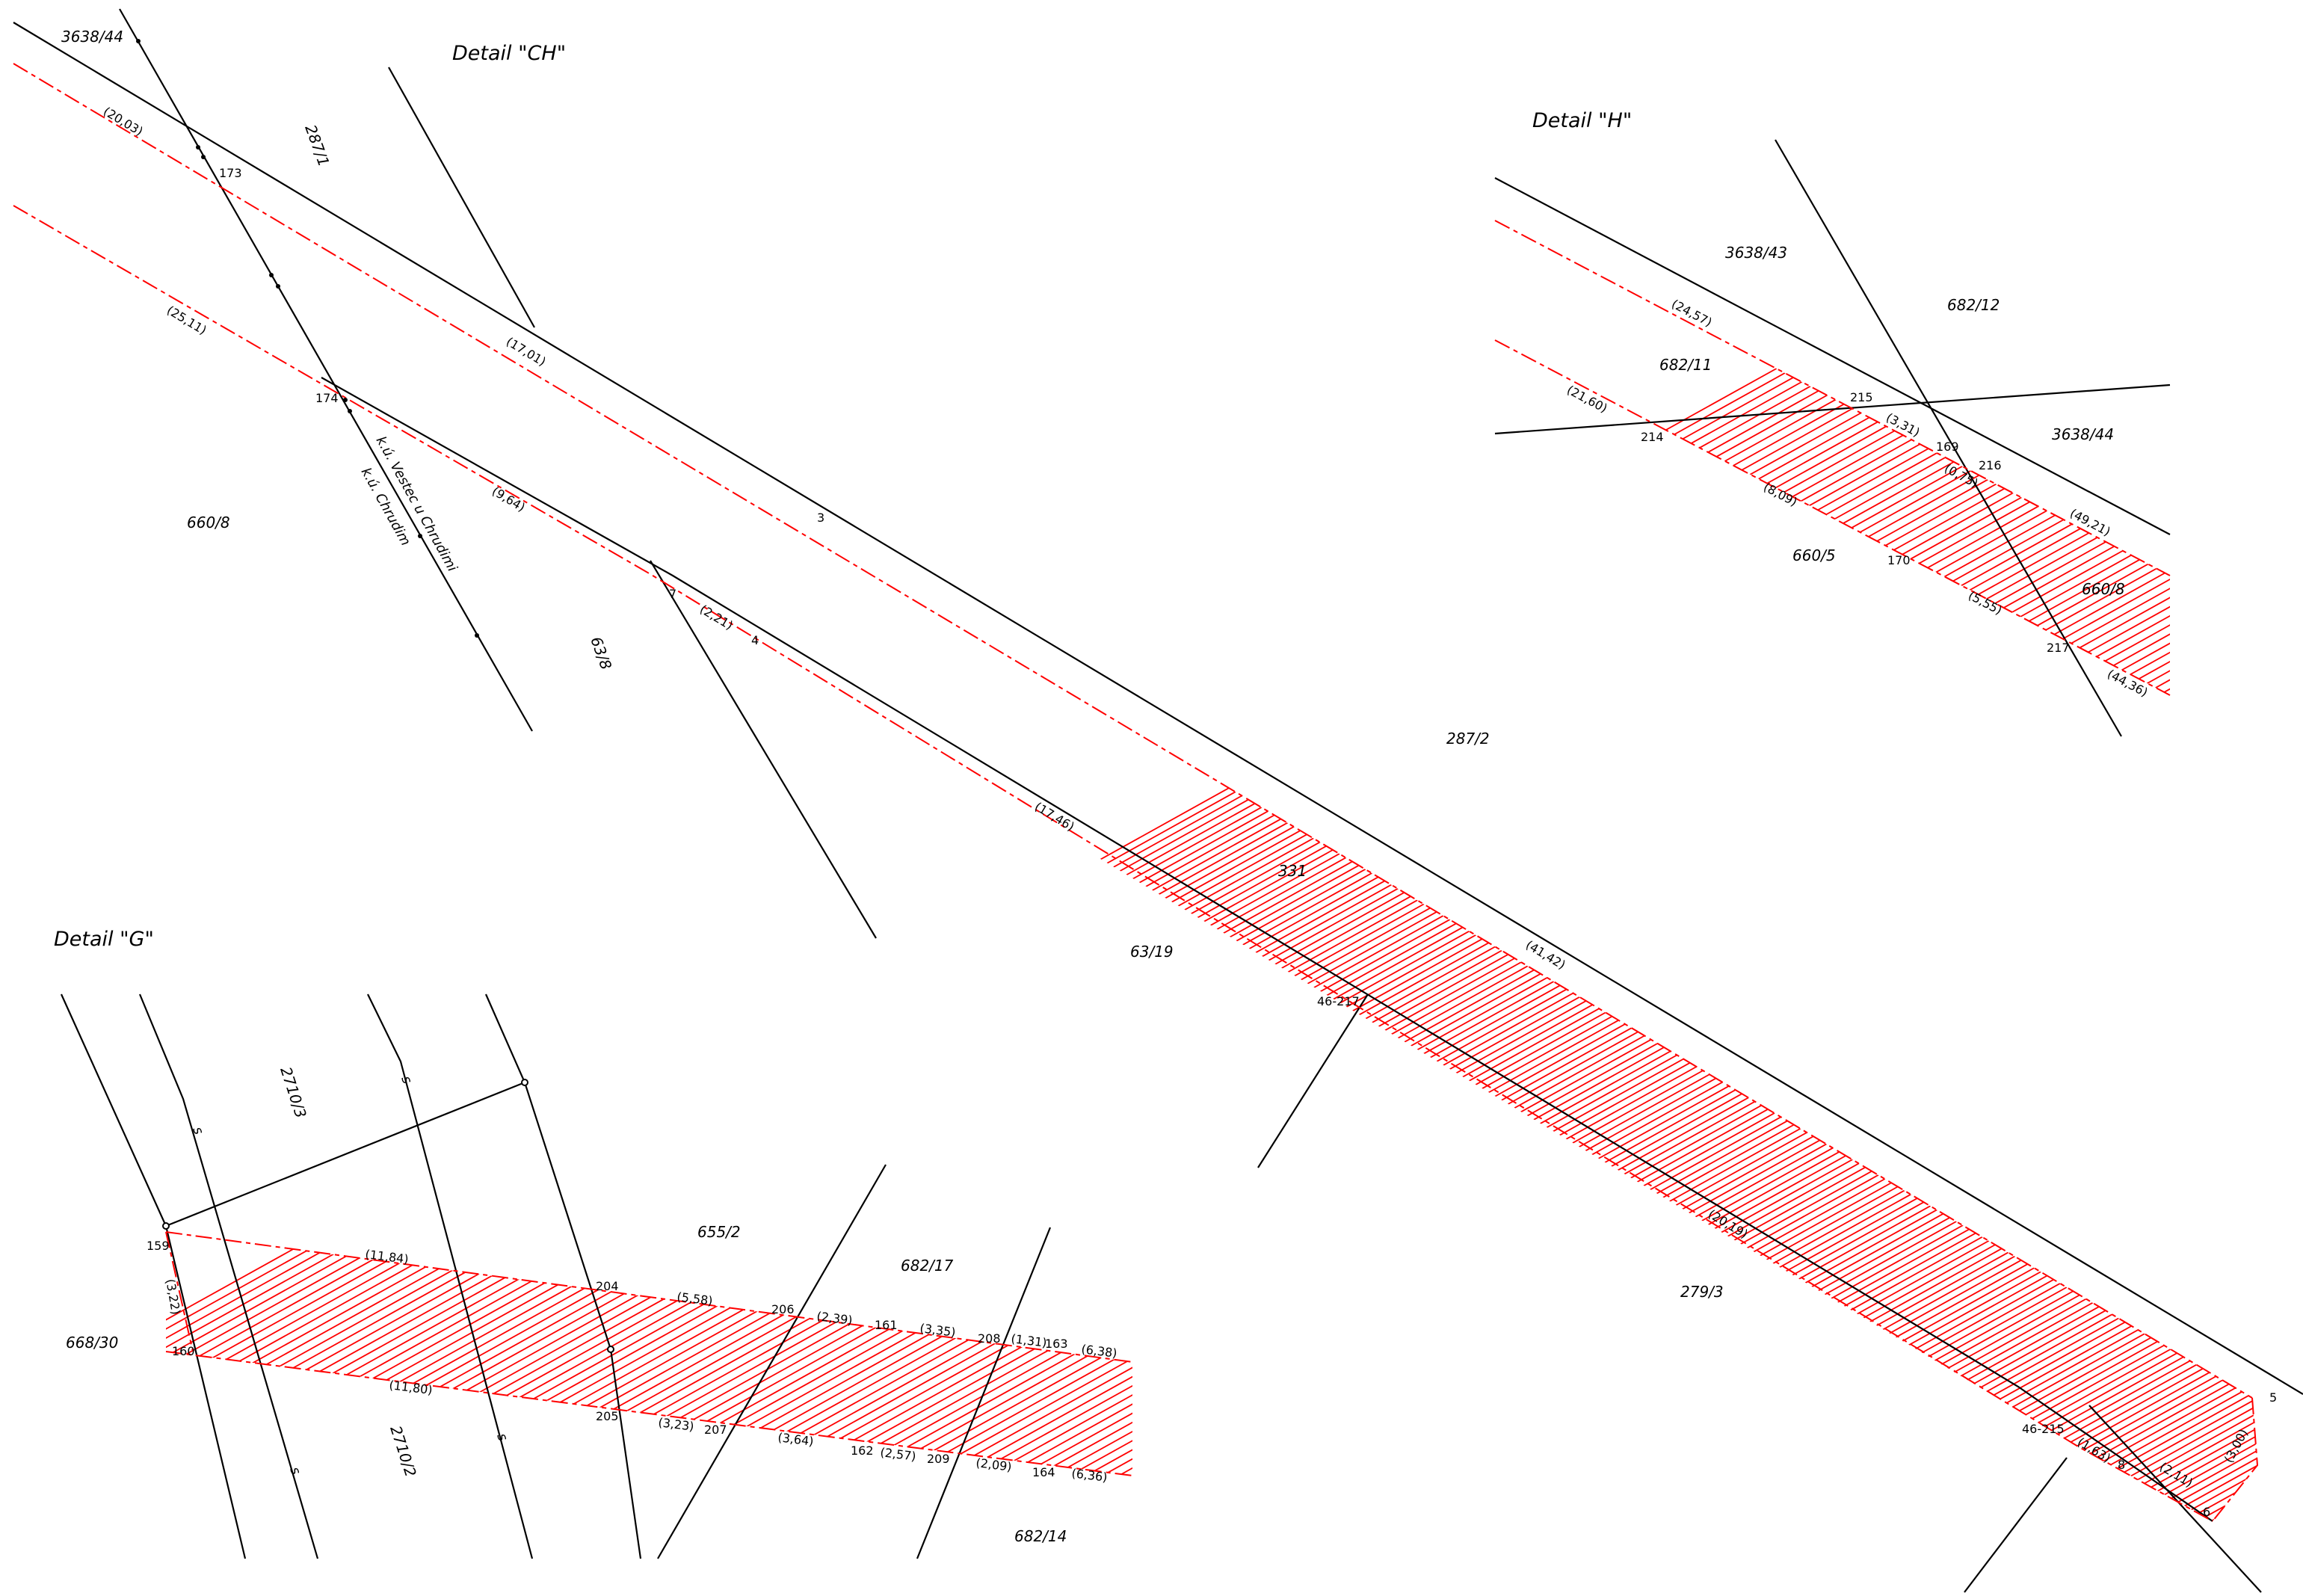 This screenshot has width=2303, height=1596. What do you see at coordinates (1756, 253) in the screenshot?
I see `parcel-label: 3638/43` at bounding box center [1756, 253].